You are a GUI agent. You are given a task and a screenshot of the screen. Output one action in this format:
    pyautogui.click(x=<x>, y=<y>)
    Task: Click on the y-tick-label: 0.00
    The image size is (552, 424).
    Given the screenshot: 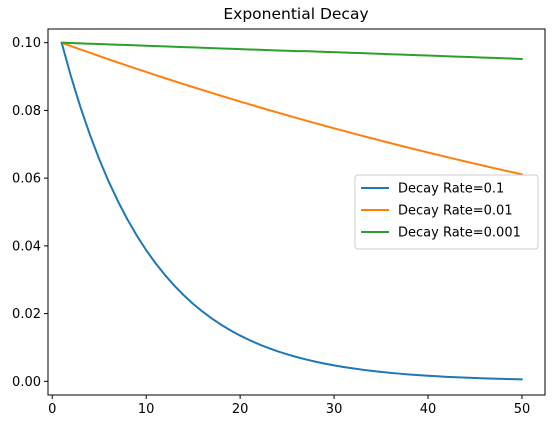 What is the action you would take?
    pyautogui.click(x=26, y=382)
    